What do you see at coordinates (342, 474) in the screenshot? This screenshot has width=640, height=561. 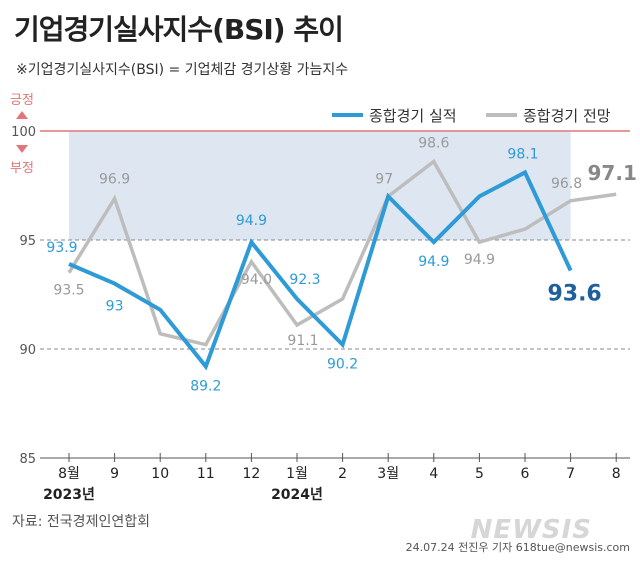 I see `x-tick-label: 2` at bounding box center [342, 474].